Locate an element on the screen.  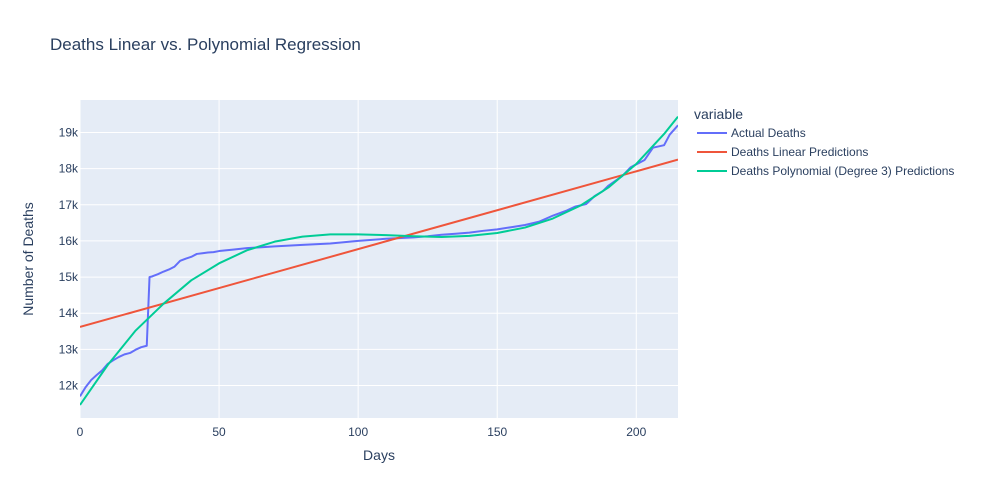
y-tick-label: 16k is located at coordinates (69, 241).